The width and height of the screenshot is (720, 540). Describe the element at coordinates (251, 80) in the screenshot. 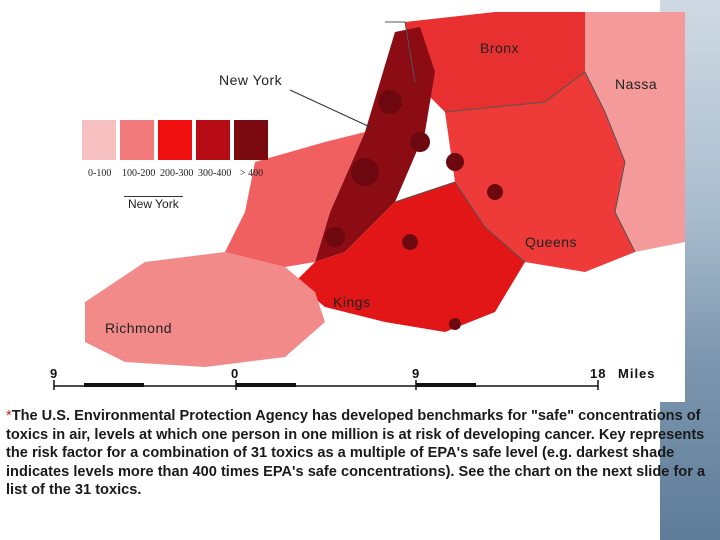

I see `new-york-label: New York` at that location.